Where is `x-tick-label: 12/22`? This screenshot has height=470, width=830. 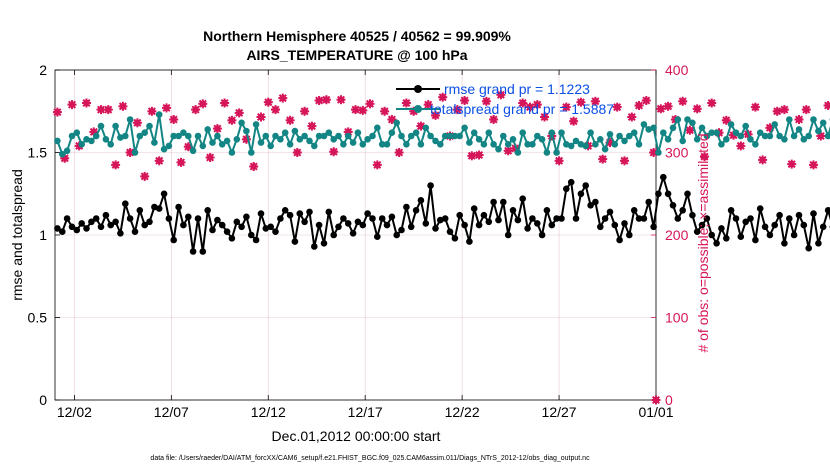 x-tick-label: 12/22 is located at coordinates (462, 412).